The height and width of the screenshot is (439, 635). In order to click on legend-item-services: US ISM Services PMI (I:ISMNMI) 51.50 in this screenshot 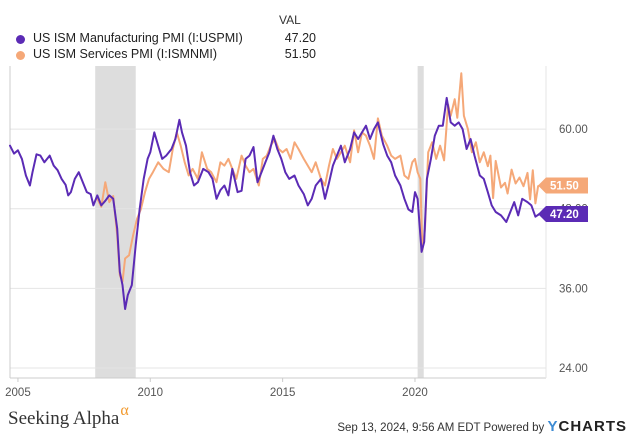, I will do `click(166, 55)`.